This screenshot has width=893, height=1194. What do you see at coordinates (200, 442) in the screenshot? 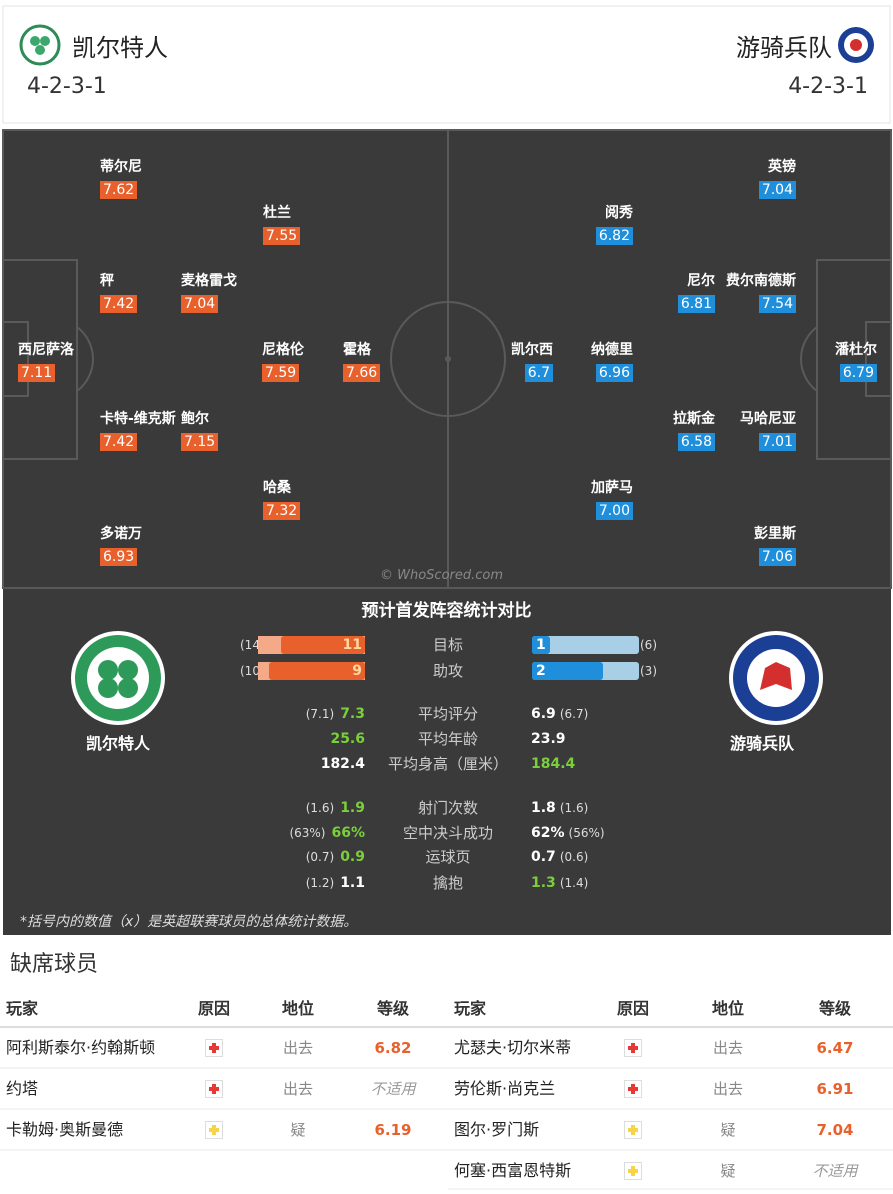
I see `player-rating: 7.15` at bounding box center [200, 442].